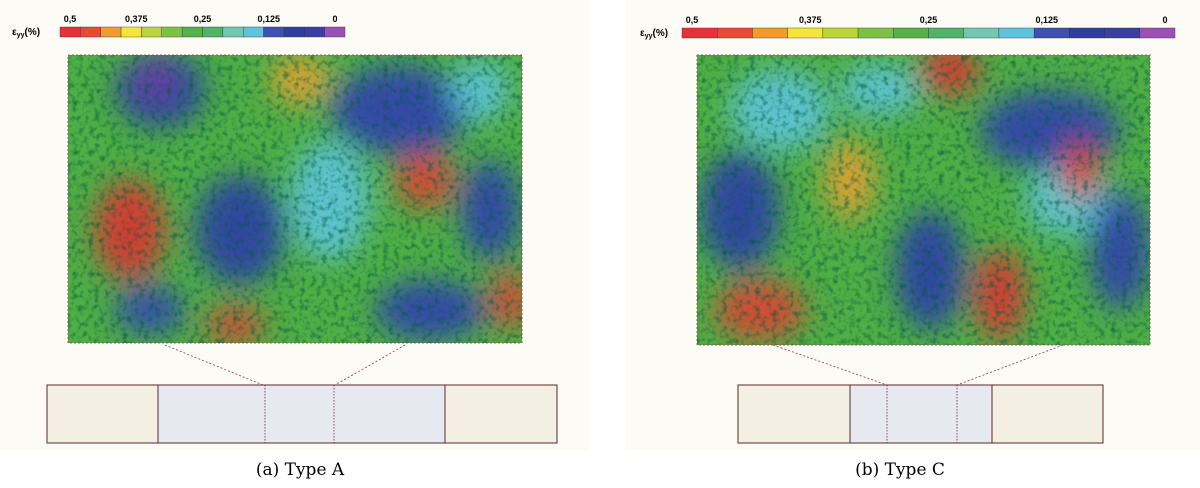  Describe the element at coordinates (900, 470) in the screenshot. I see `caption: (b) Type C` at that location.